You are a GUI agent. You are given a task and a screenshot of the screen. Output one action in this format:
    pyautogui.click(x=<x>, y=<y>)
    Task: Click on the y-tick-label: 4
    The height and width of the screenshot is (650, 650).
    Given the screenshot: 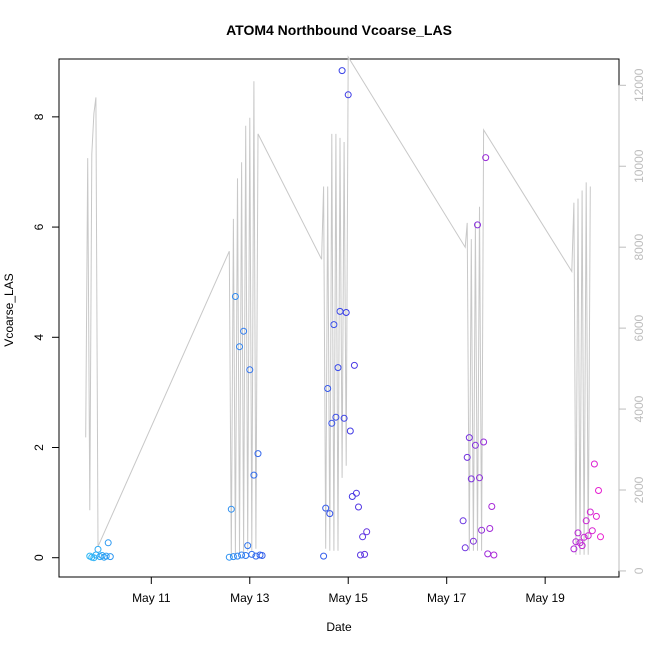 What is the action you would take?
    pyautogui.click(x=39, y=337)
    